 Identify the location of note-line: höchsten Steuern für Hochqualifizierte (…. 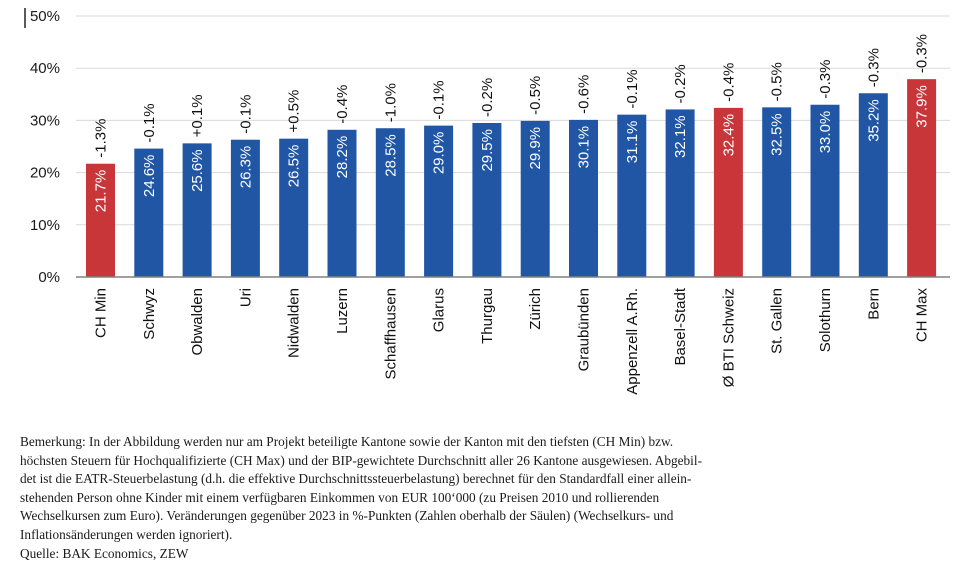
(361, 460).